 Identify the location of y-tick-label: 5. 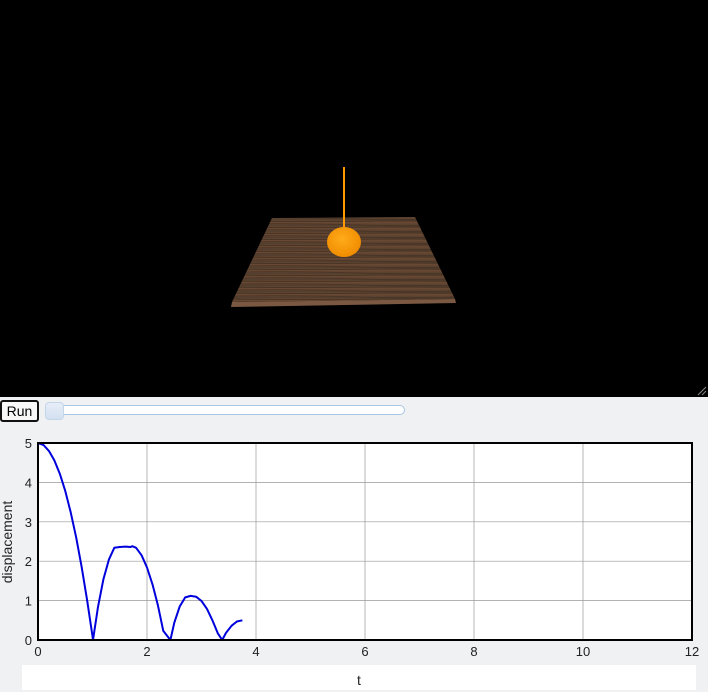
(28, 443).